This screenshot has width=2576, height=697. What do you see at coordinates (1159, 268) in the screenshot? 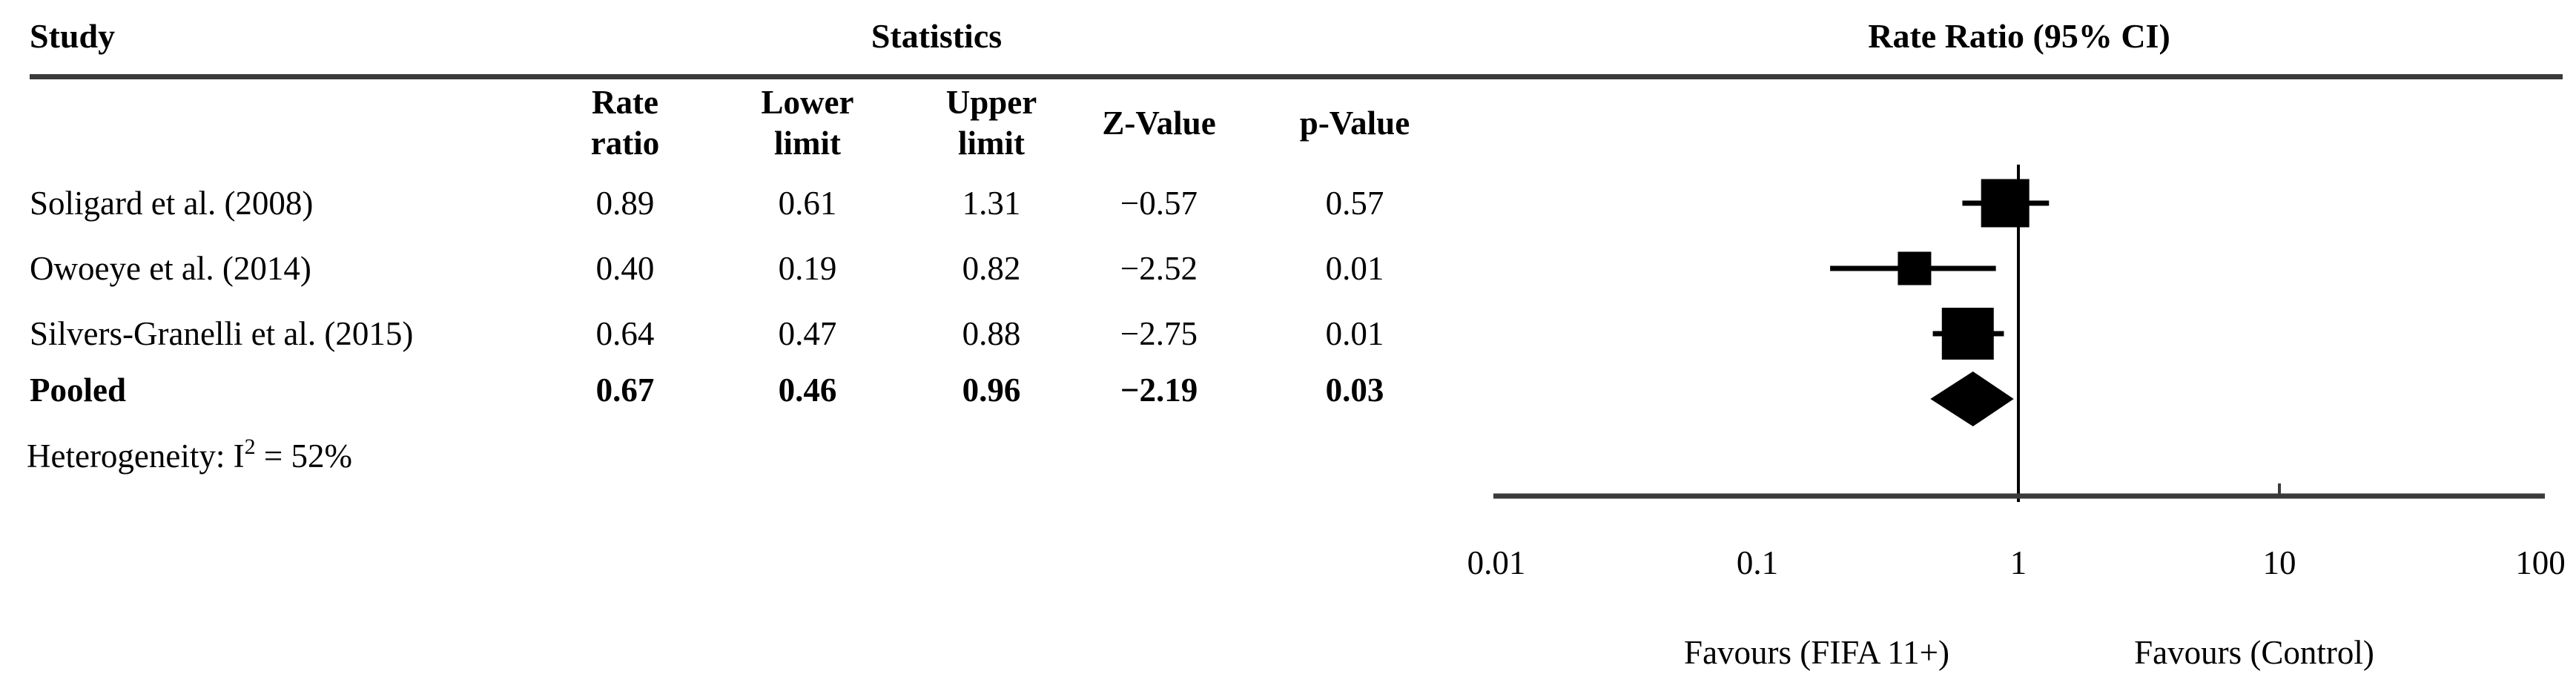
I see `cell-z: −2.52` at bounding box center [1159, 268].